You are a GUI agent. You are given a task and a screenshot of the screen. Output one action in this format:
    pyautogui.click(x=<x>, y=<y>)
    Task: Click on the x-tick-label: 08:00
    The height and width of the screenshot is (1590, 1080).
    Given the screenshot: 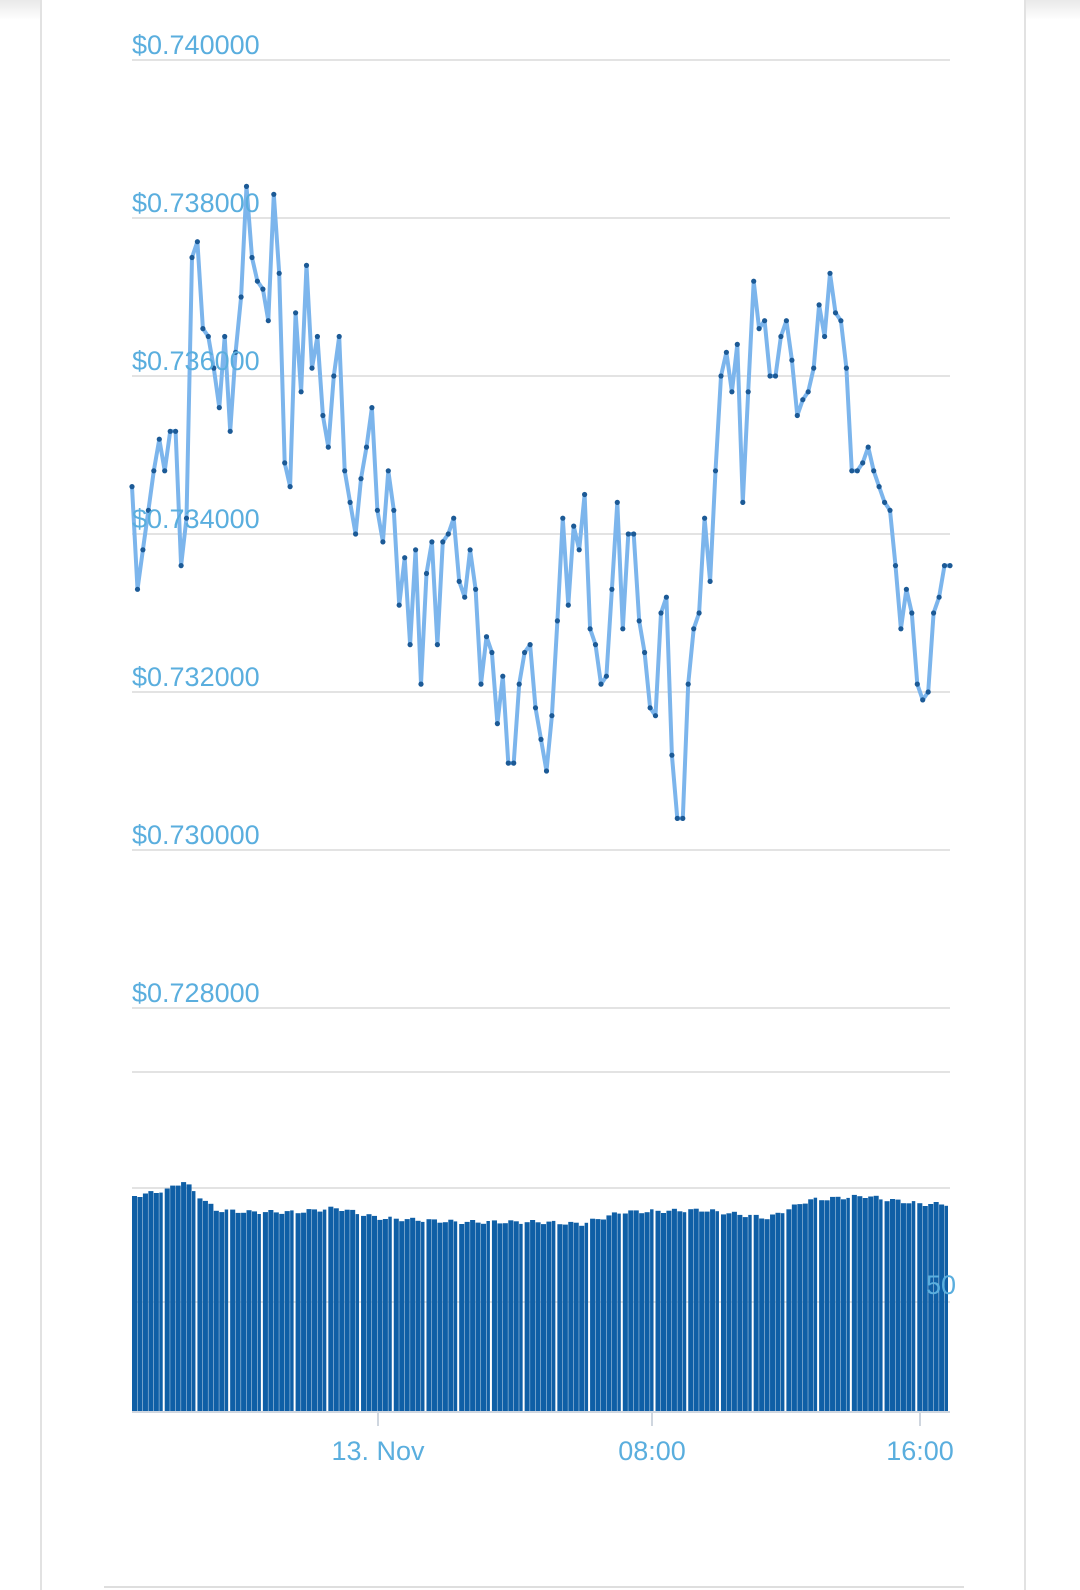 What is the action you would take?
    pyautogui.click(x=652, y=1451)
    